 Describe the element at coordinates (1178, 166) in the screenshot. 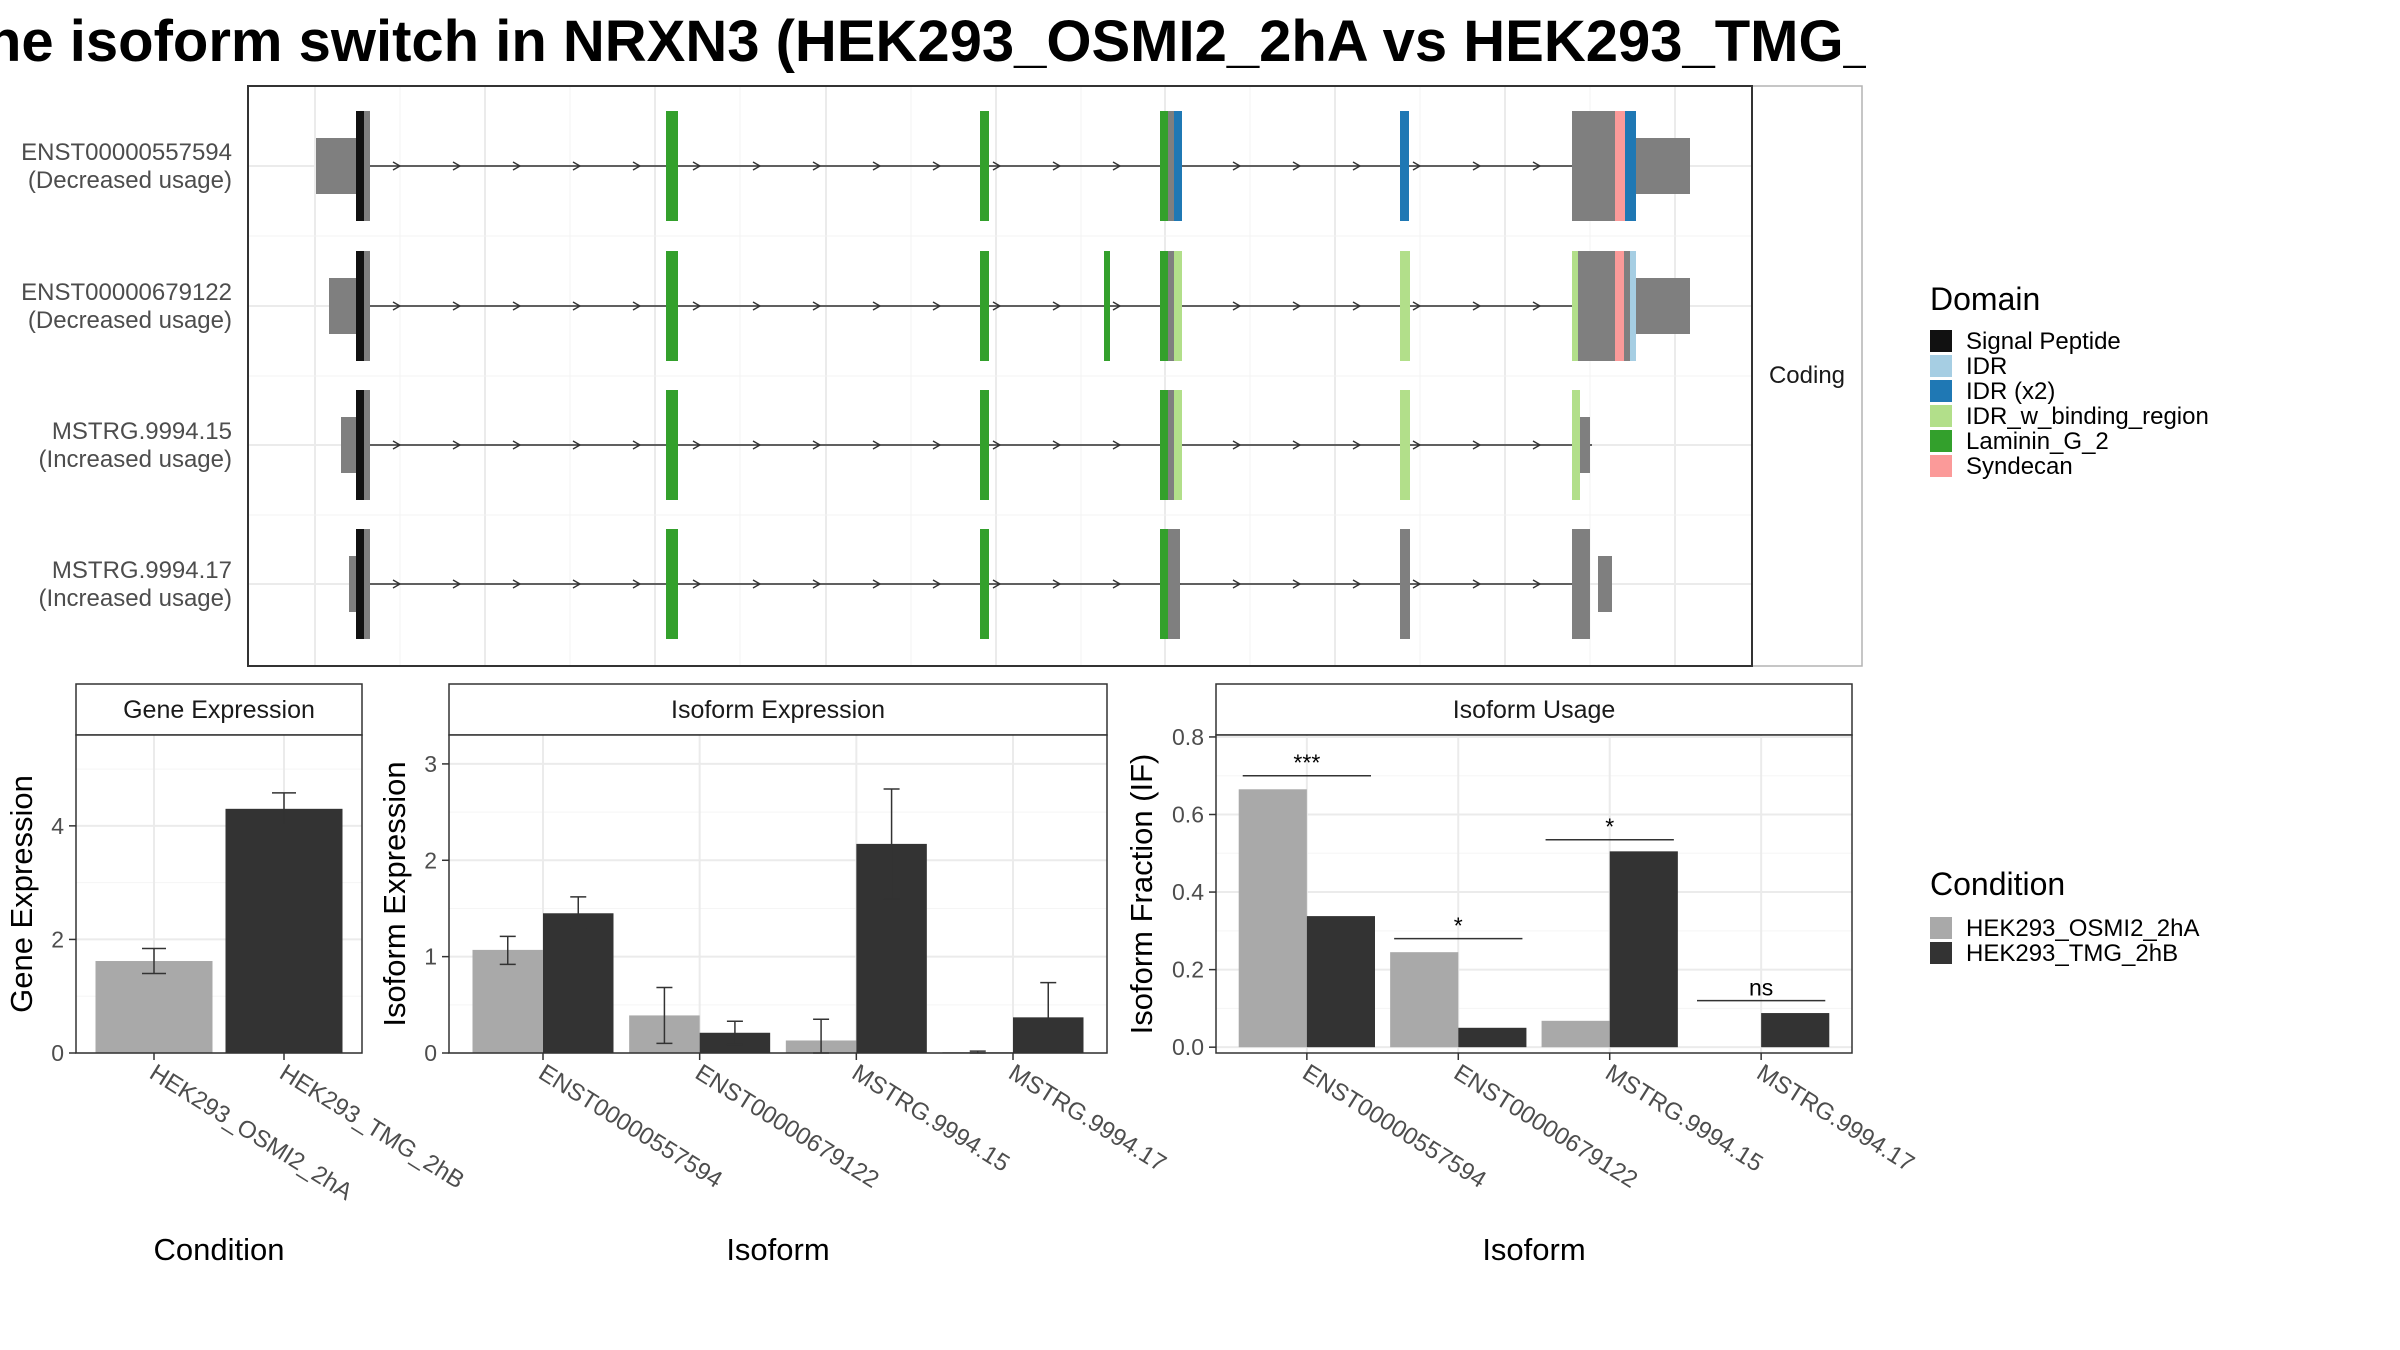

I see `domain-block-idr-x2-` at that location.